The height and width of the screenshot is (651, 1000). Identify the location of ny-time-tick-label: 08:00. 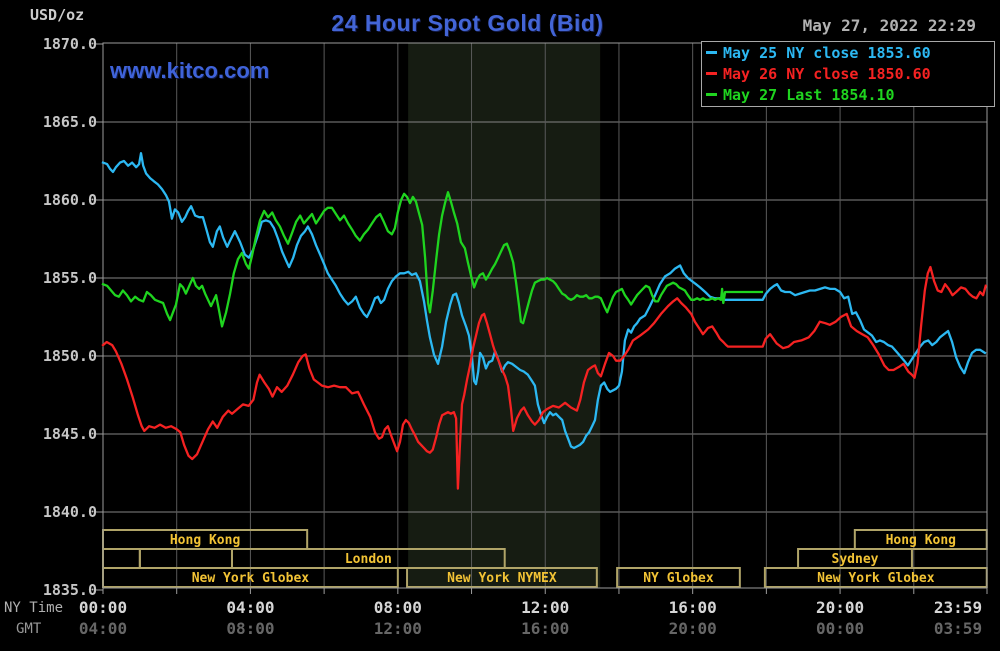
(397, 607).